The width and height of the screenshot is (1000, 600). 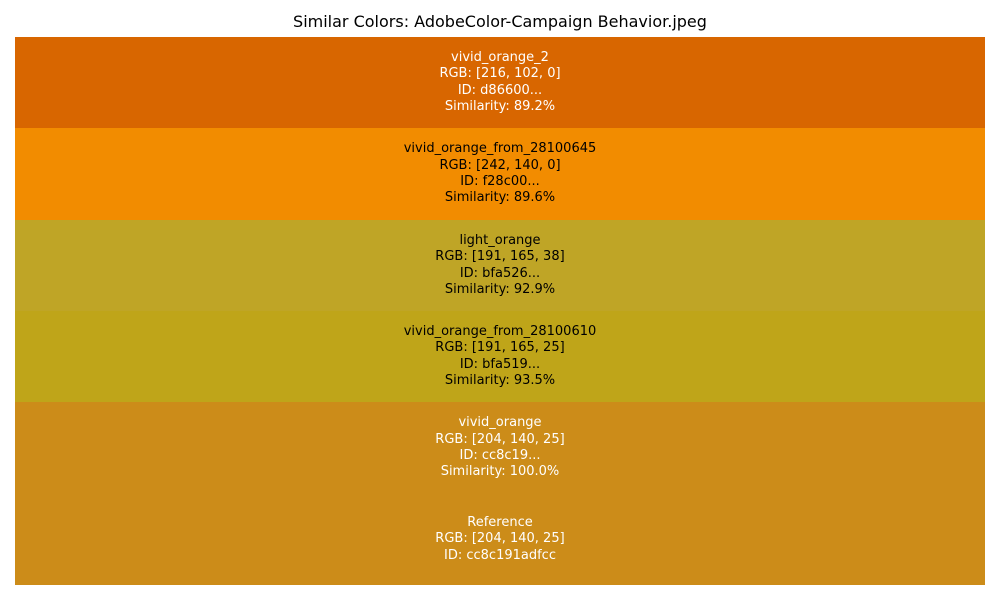 What do you see at coordinates (500, 380) in the screenshot?
I see `swatch-similarity: Similarity: 93.5%` at bounding box center [500, 380].